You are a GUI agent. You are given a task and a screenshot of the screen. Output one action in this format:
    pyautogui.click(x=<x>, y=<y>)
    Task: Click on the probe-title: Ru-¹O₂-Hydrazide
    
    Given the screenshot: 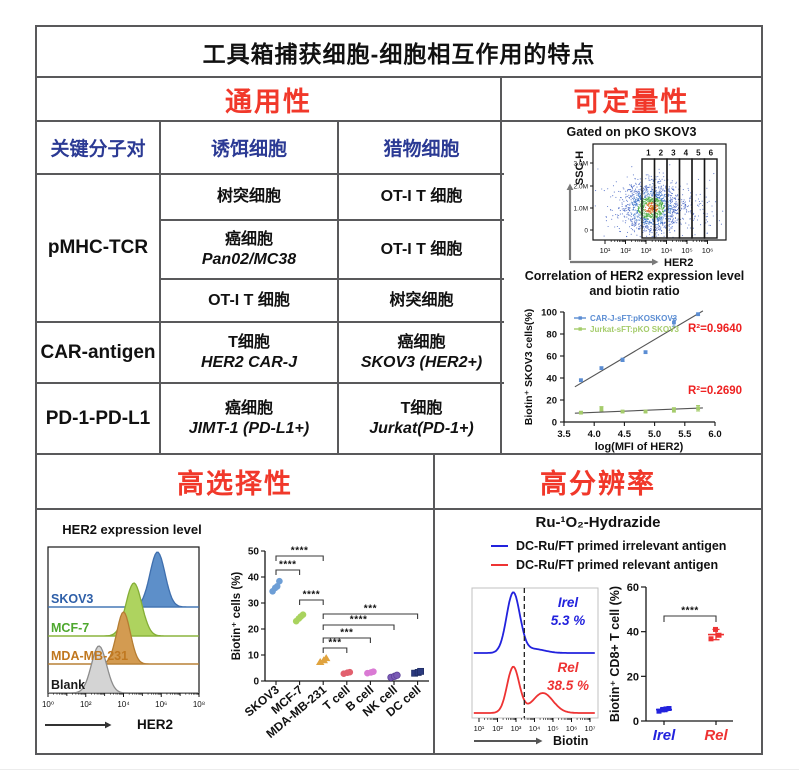 What is the action you would take?
    pyautogui.click(x=598, y=522)
    